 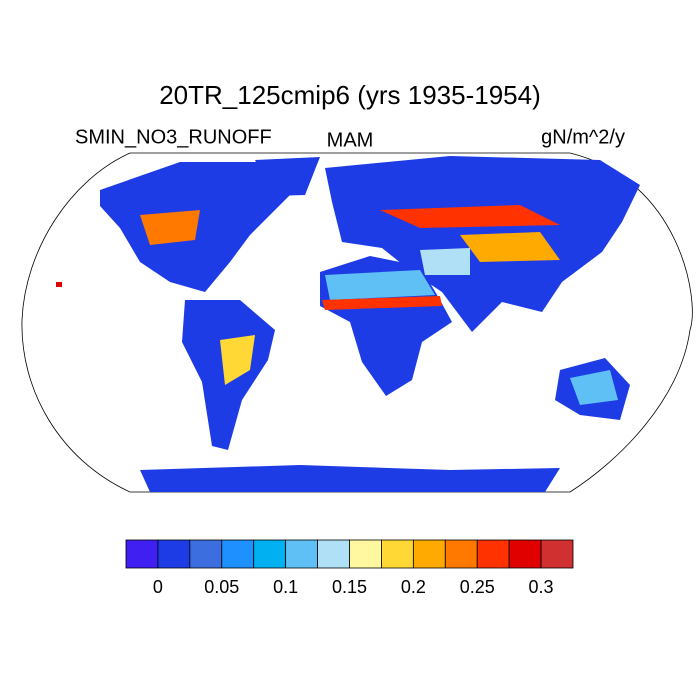 What do you see at coordinates (158, 587) in the screenshot?
I see `colorbar-label: 0` at bounding box center [158, 587].